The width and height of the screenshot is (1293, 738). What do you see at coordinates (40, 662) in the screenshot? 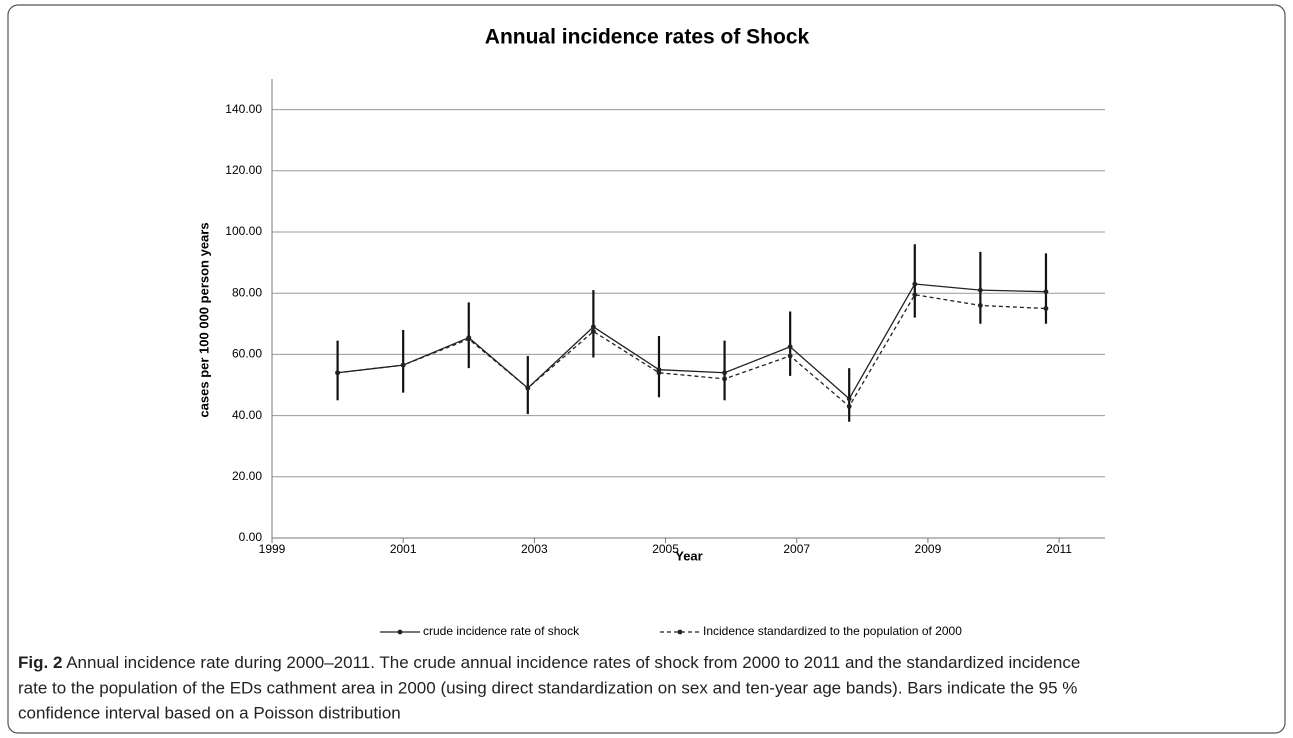
I see `caption-label: Fig. 2` at bounding box center [40, 662].